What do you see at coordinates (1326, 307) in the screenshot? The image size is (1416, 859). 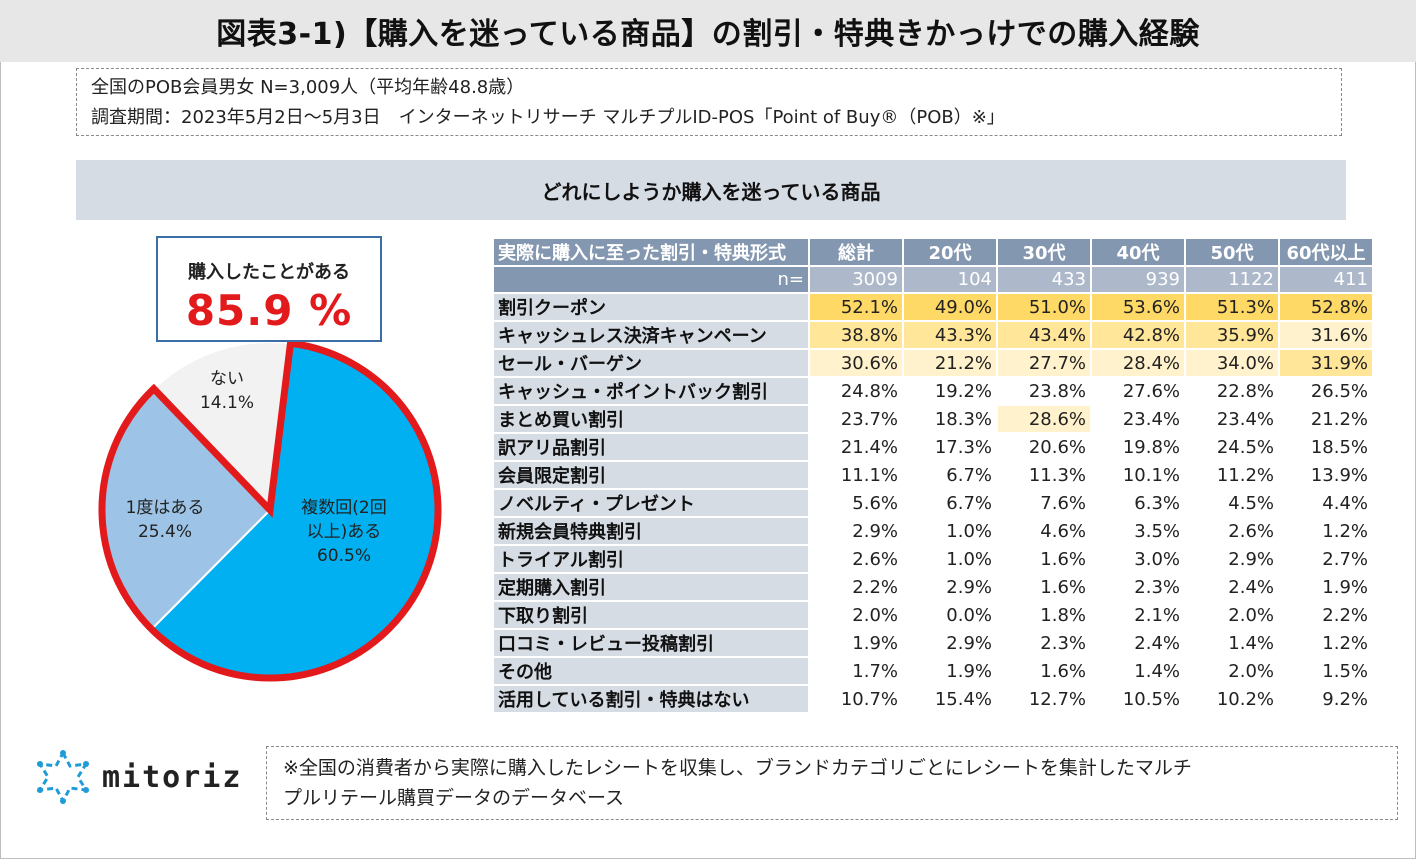 I see `cell-value: 52.8%` at bounding box center [1326, 307].